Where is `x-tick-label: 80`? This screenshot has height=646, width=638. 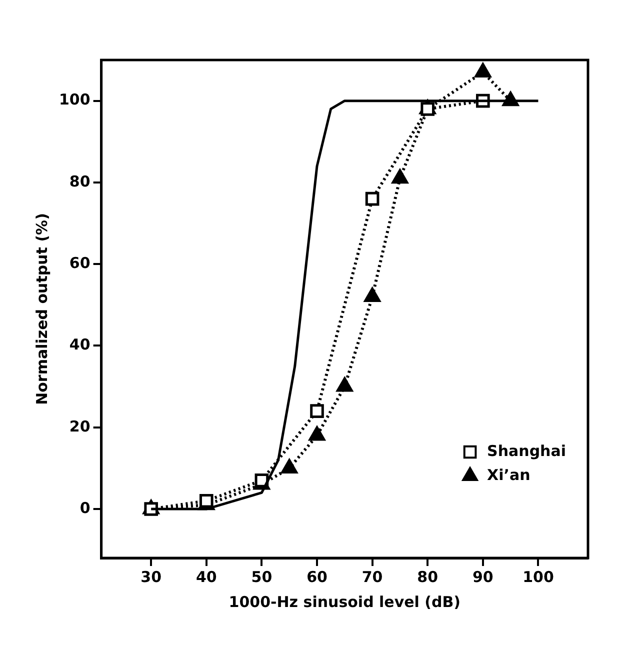
x-tick-label: 80 is located at coordinates (427, 577).